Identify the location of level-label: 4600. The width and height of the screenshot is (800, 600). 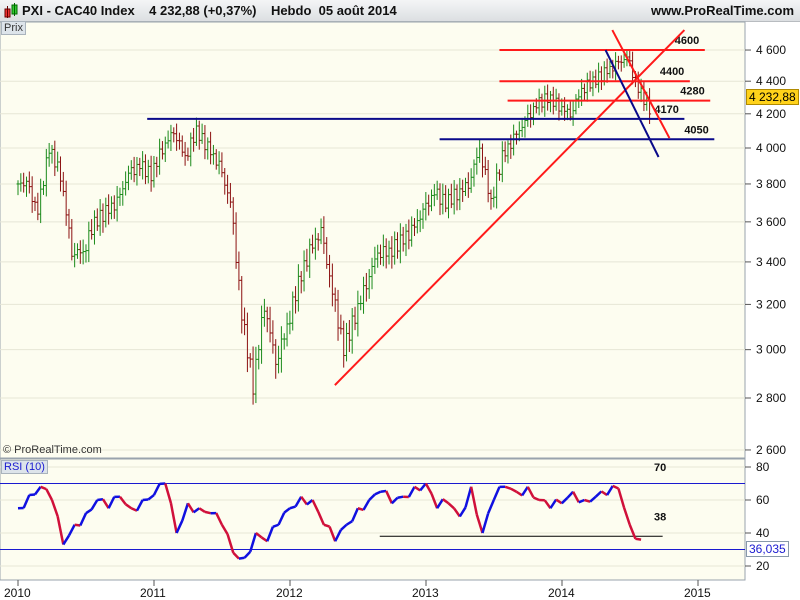
(687, 41).